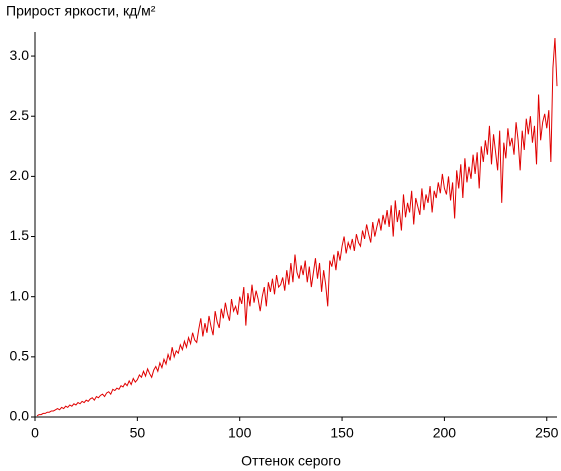 The image size is (561, 471). I want to click on y-tick-label: 1.0, so click(20, 295).